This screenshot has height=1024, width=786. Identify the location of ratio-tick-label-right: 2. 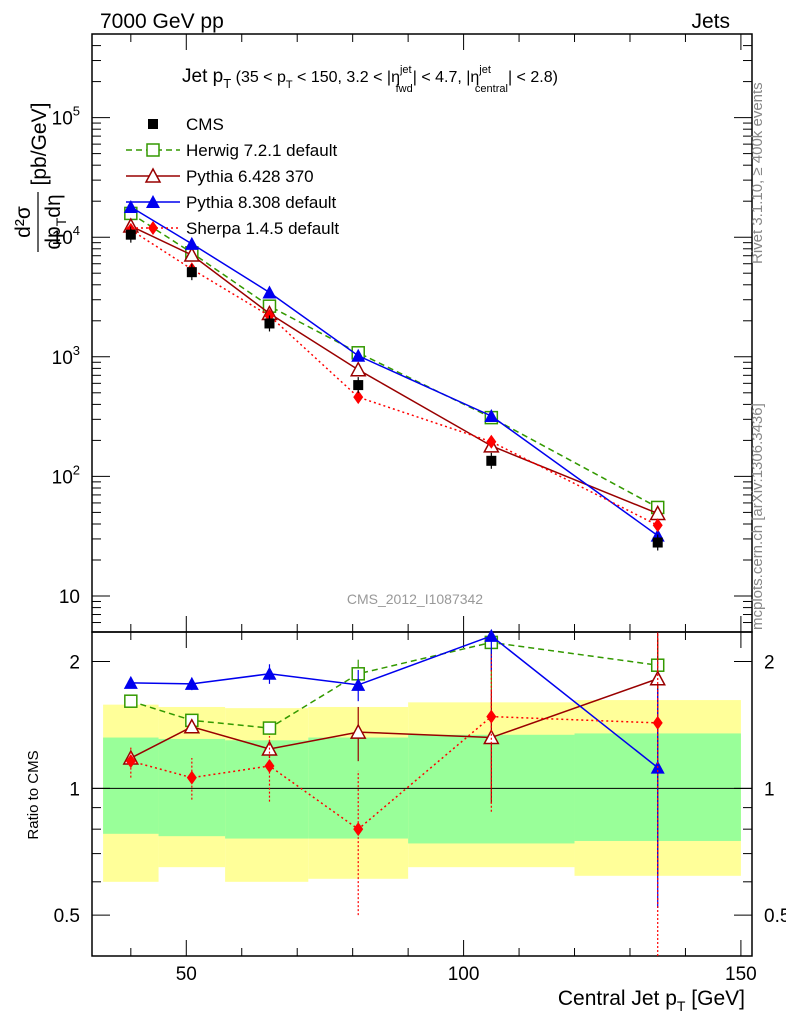
(769, 663).